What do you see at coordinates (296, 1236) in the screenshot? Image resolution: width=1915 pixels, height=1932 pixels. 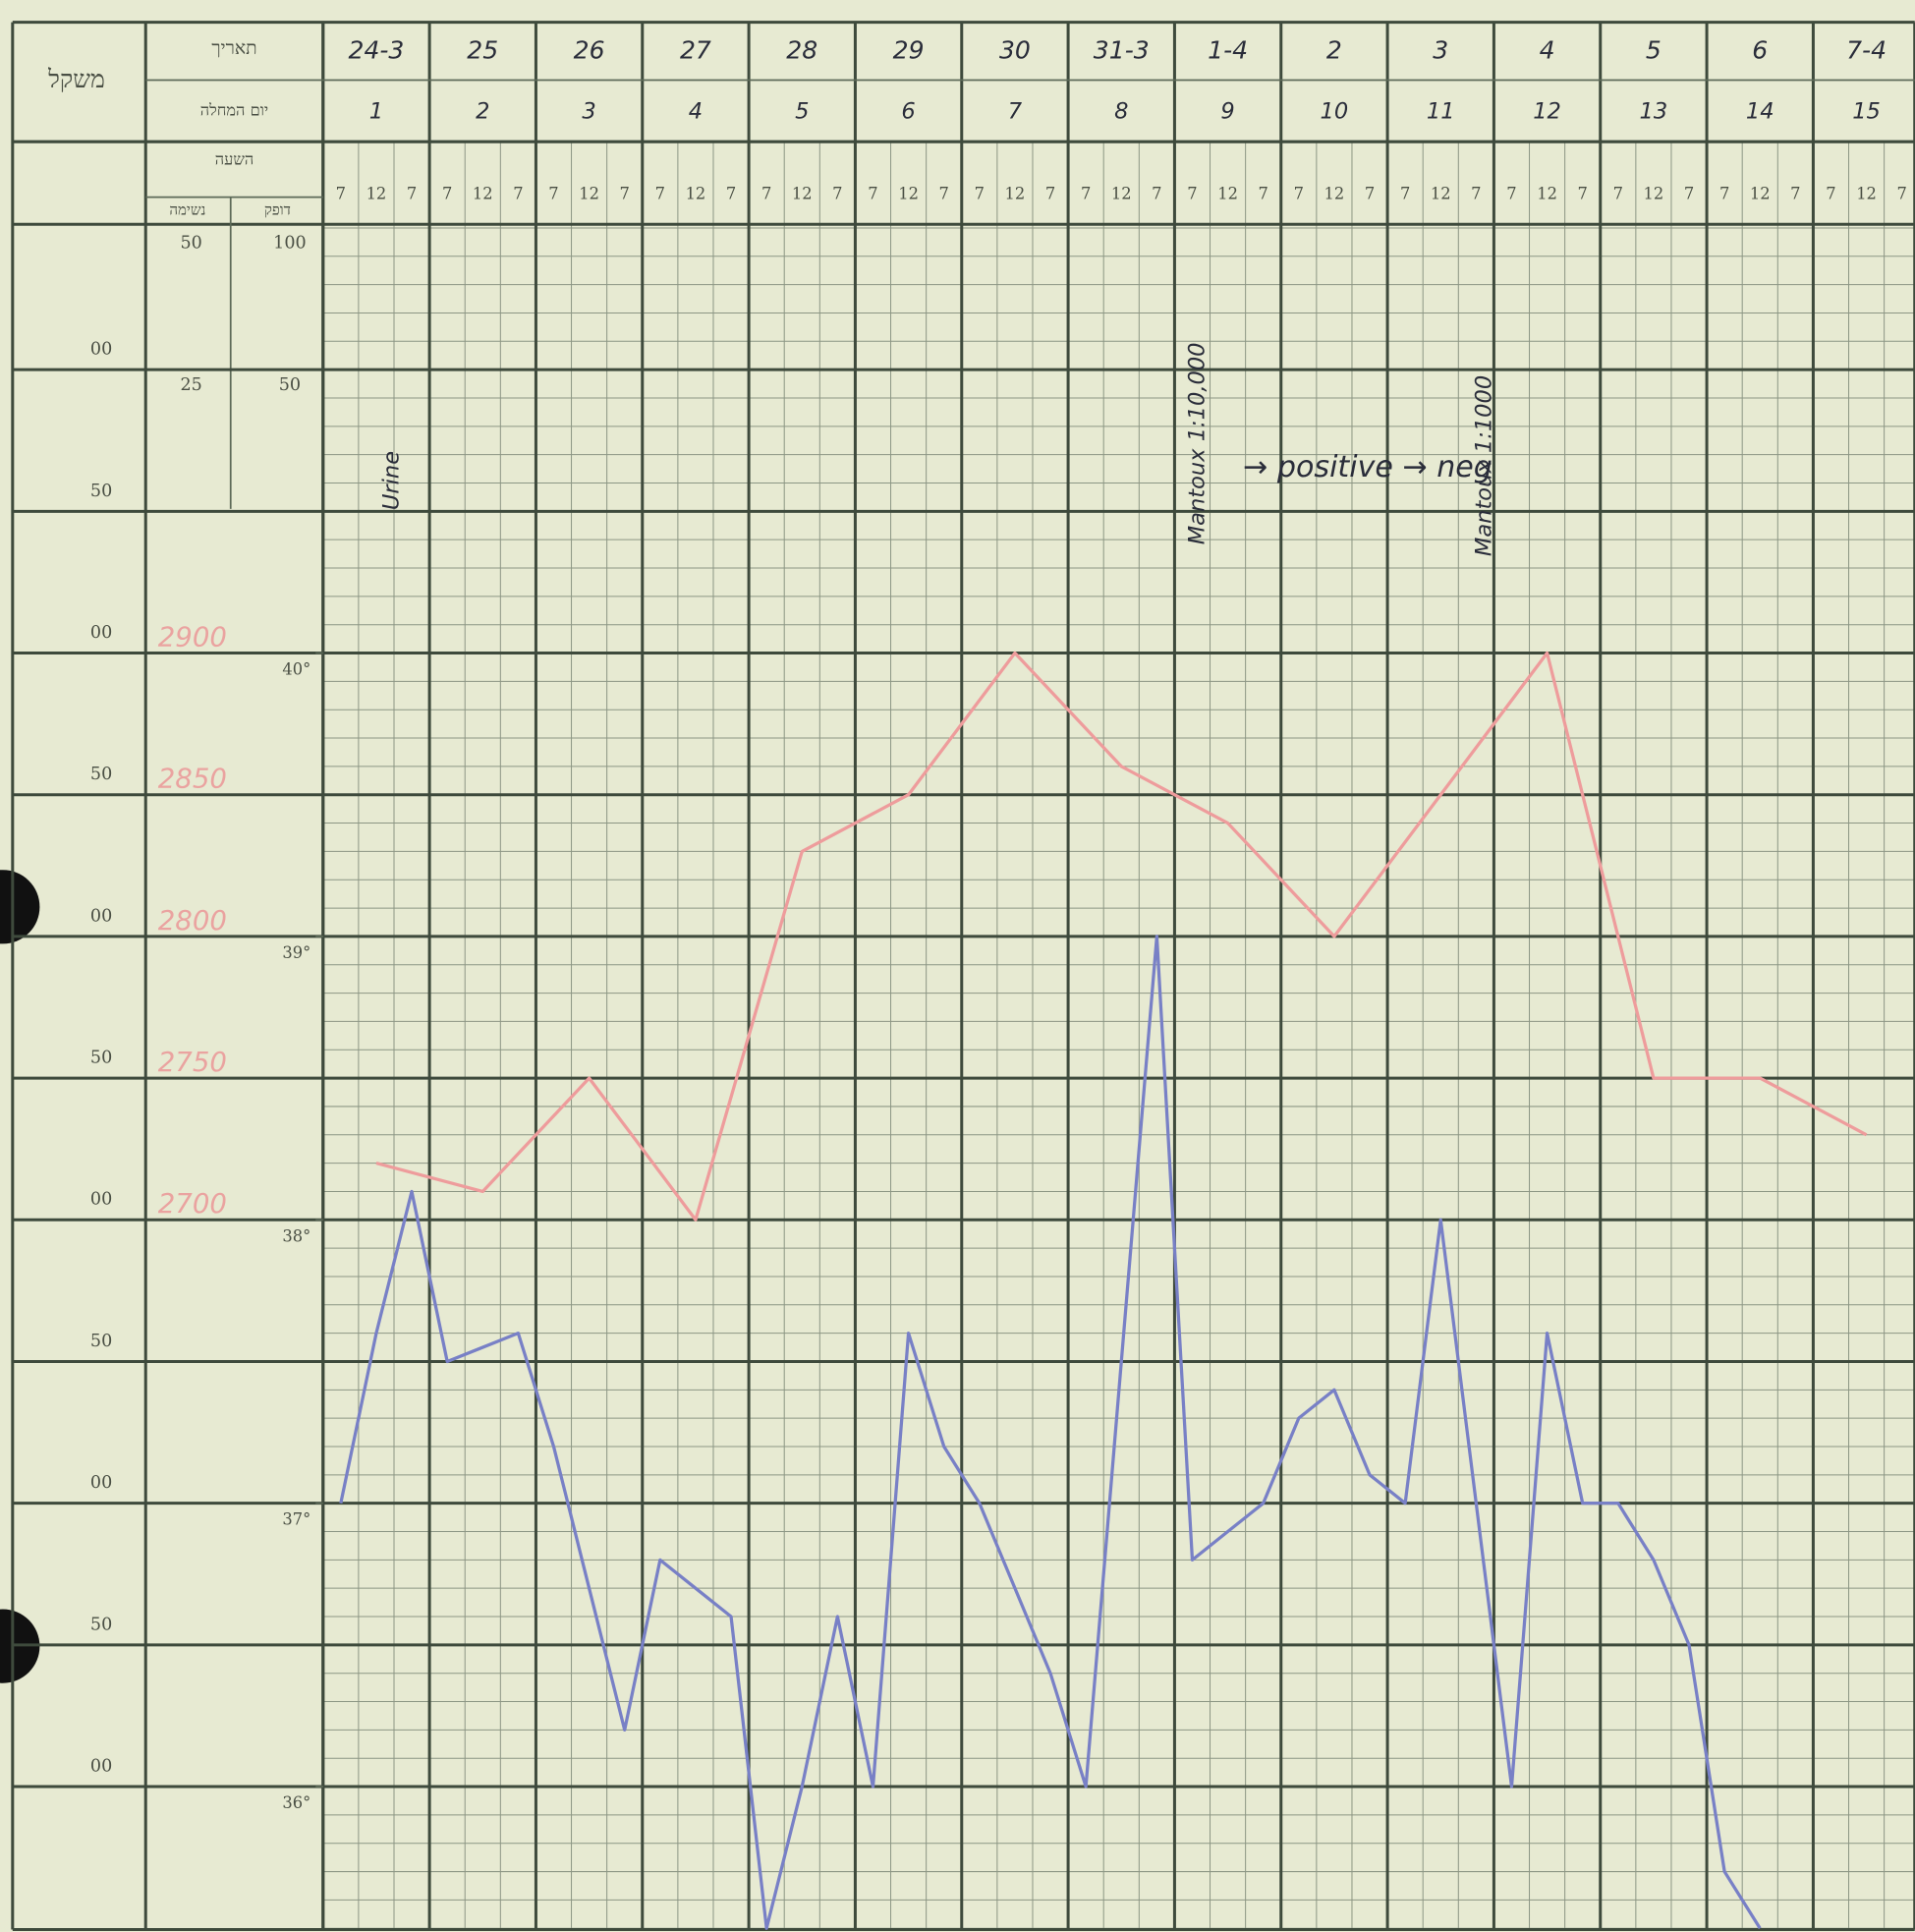 I see `temperature-tick-label: 38°` at bounding box center [296, 1236].